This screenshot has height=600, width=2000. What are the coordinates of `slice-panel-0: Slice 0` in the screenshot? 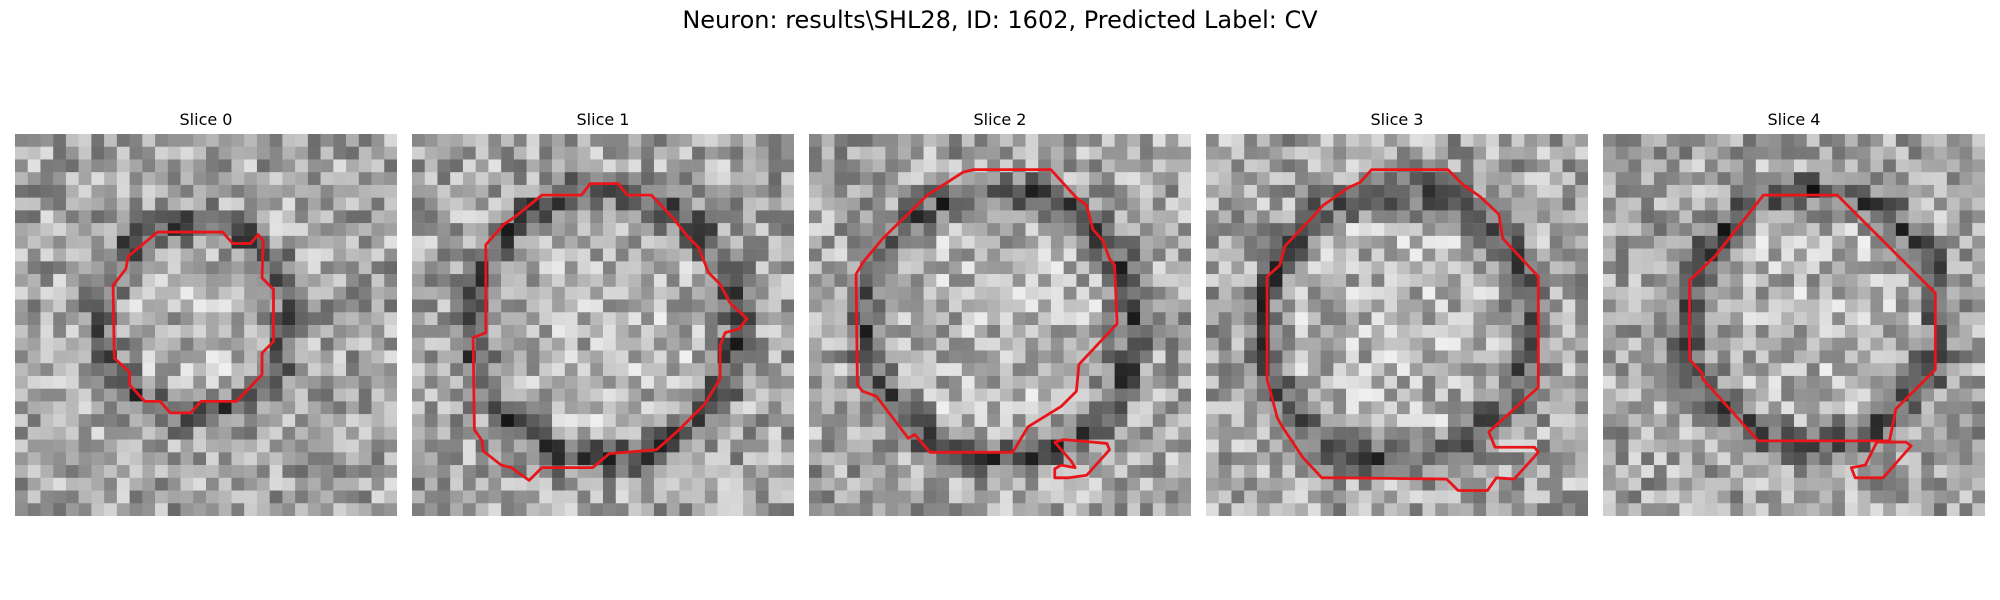 It's located at (206, 315).